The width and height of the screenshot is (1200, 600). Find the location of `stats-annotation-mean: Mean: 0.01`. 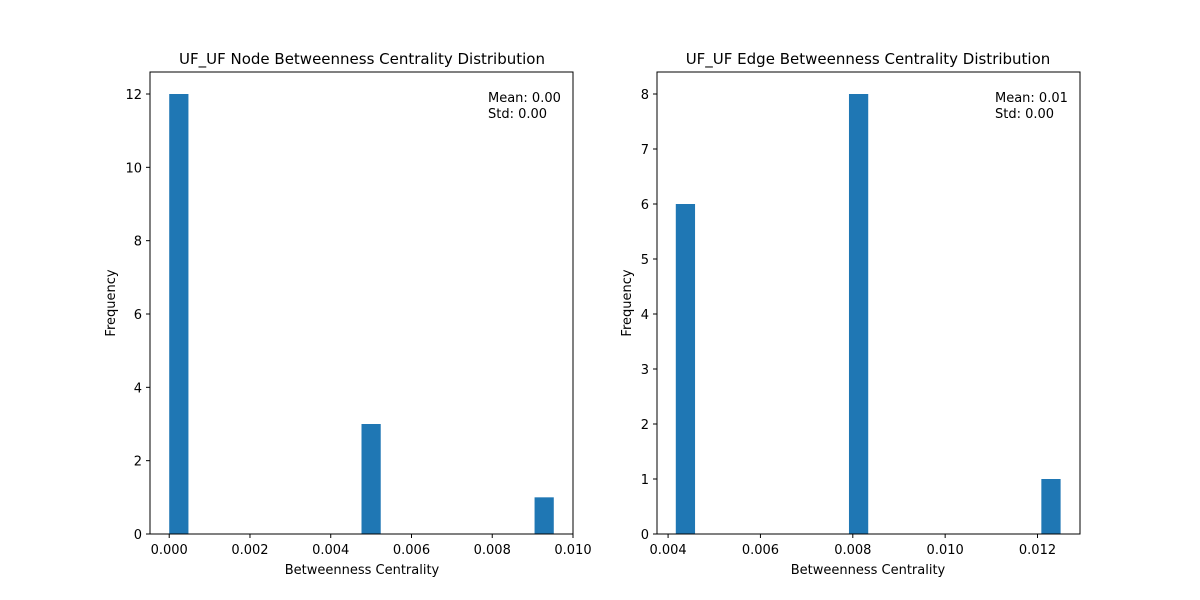

stats-annotation-mean: Mean: 0.01 is located at coordinates (1031, 98).